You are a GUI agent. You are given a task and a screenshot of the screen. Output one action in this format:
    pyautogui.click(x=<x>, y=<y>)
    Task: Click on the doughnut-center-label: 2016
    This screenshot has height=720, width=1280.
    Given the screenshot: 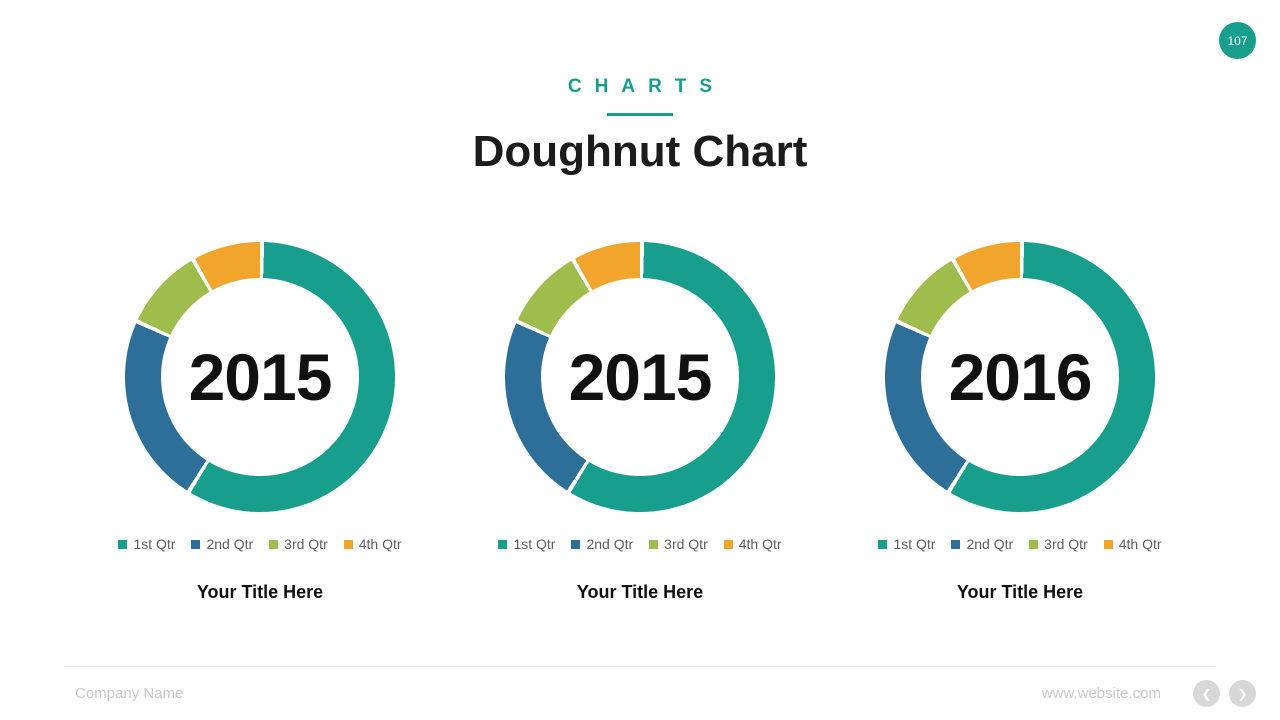 What is the action you would take?
    pyautogui.click(x=1020, y=377)
    